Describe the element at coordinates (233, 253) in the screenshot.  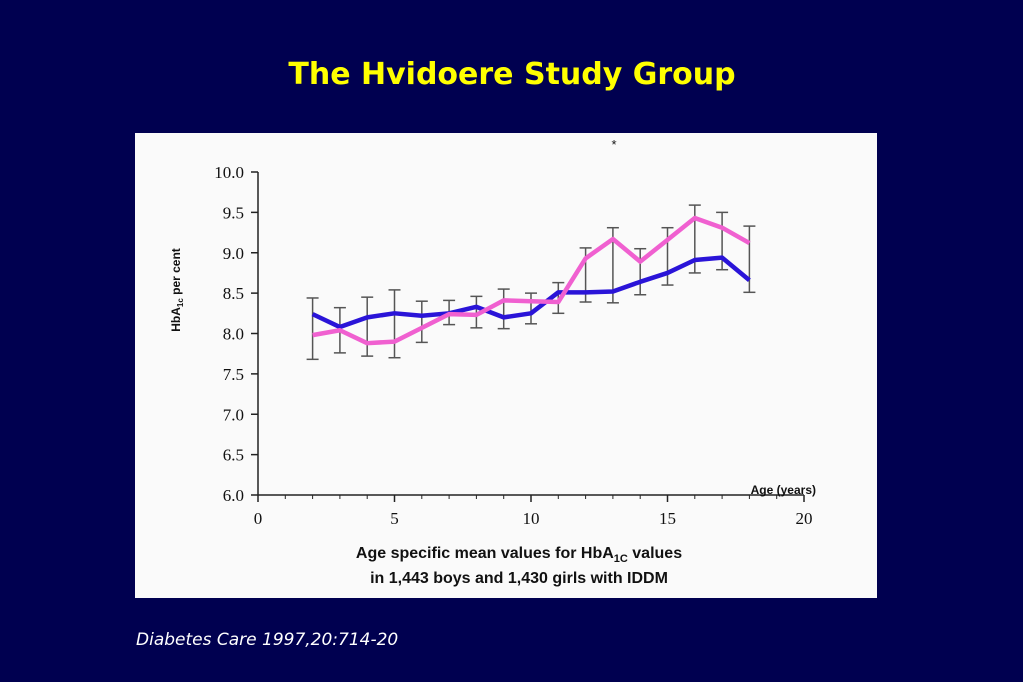
I see `y-tick-label: 9.0` at that location.